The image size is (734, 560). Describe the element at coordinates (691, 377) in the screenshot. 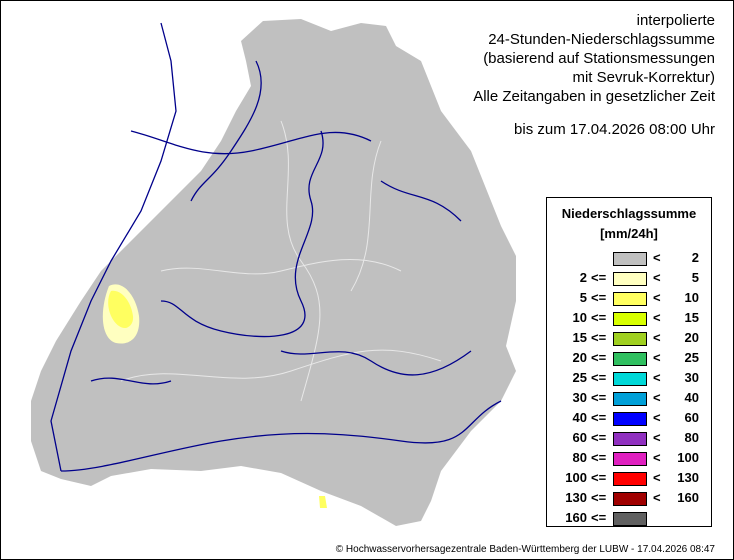

I see `legend-upper-bound: 30` at that location.